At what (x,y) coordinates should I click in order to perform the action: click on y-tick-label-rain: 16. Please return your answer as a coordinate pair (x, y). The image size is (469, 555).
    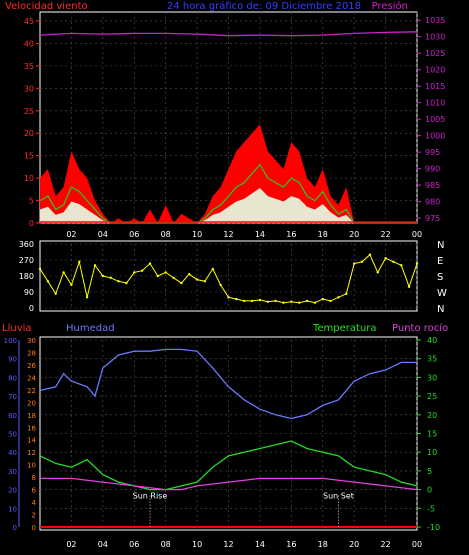
    Looking at the image, I should click on (31, 428).